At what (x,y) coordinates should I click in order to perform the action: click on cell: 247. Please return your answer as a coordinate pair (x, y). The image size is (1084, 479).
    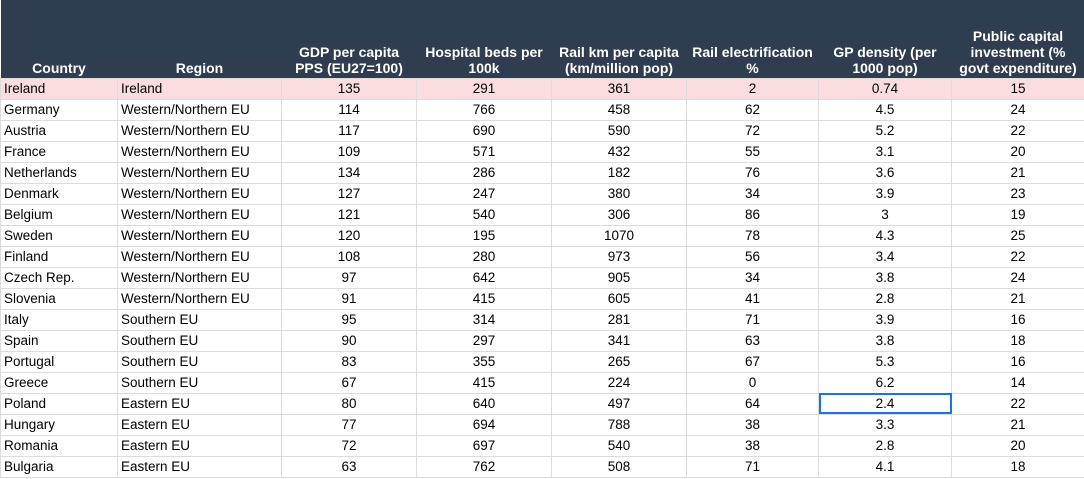
    Looking at the image, I should click on (484, 193).